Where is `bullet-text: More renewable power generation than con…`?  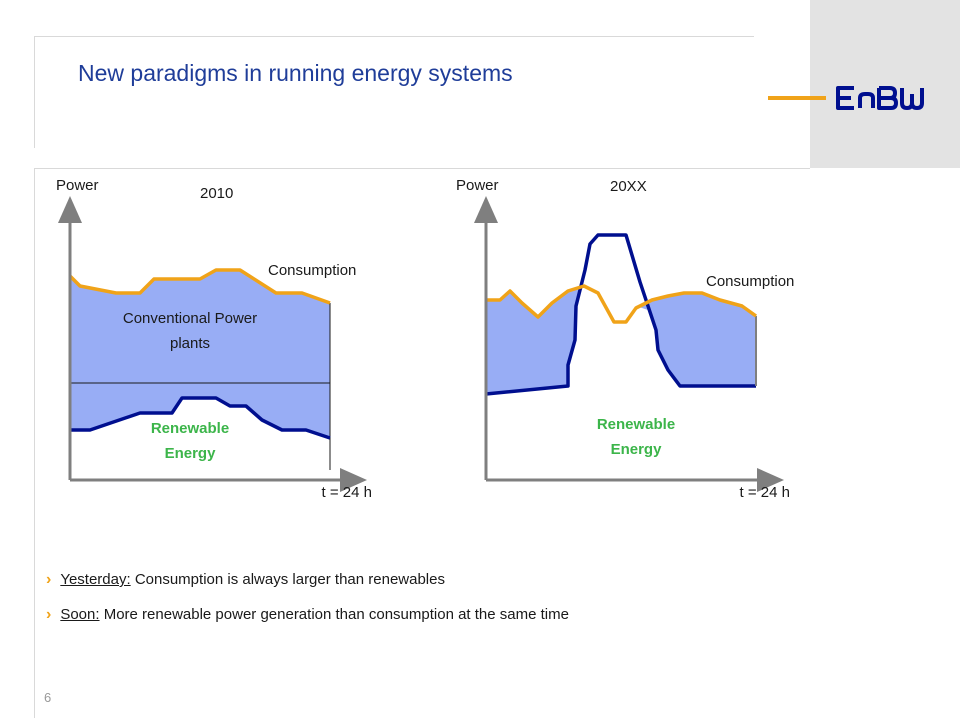 bullet-text: More renewable power generation than con… is located at coordinates (334, 614).